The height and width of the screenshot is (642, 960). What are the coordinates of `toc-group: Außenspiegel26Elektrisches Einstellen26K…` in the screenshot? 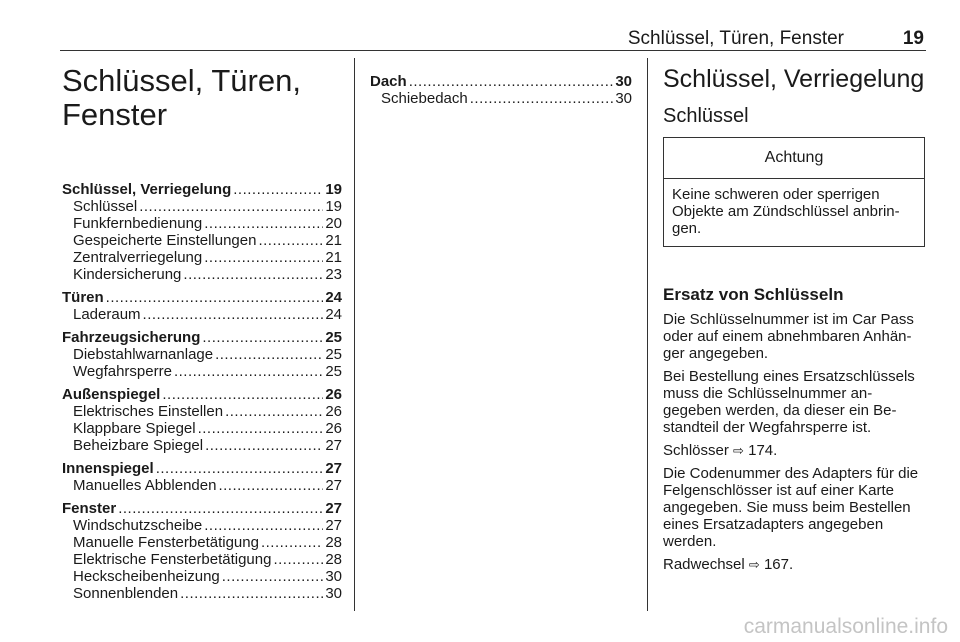 It's located at (202, 420).